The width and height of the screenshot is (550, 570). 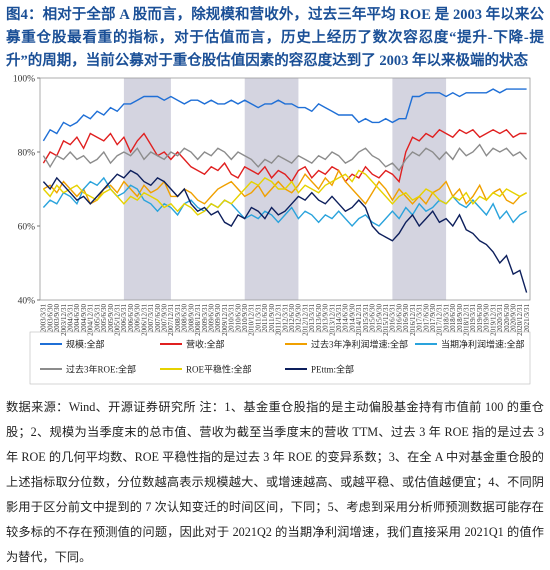 I want to click on x-tick-label: 2014/3/31, so click(x=339, y=318).